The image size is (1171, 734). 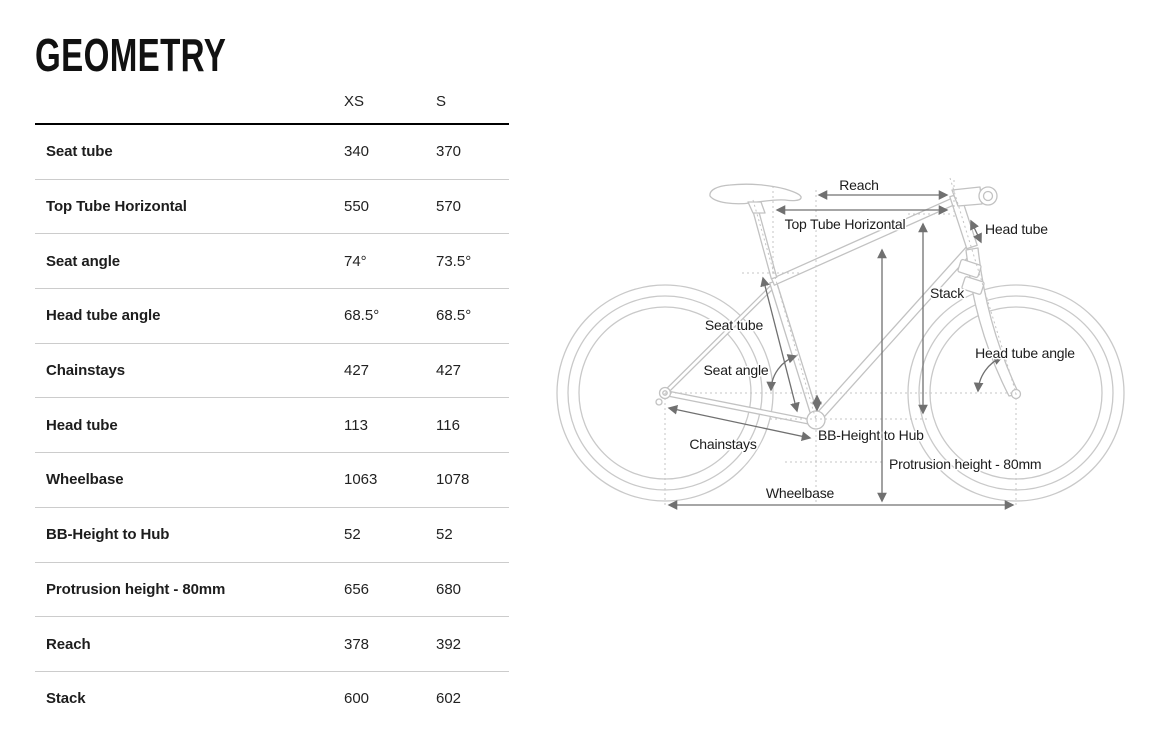 I want to click on row-value-s: 52, so click(x=444, y=535).